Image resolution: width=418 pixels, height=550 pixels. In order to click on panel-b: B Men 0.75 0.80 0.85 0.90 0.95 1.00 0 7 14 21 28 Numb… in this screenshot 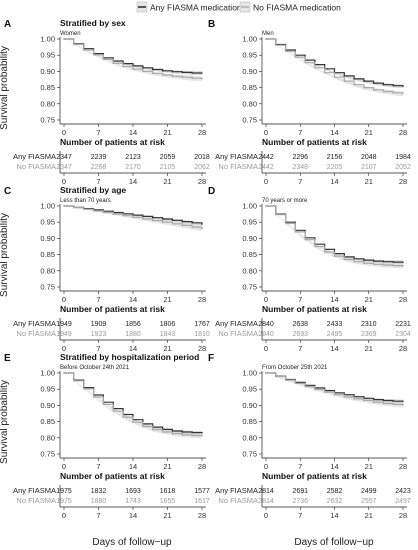, I will do `click(309, 102)`.